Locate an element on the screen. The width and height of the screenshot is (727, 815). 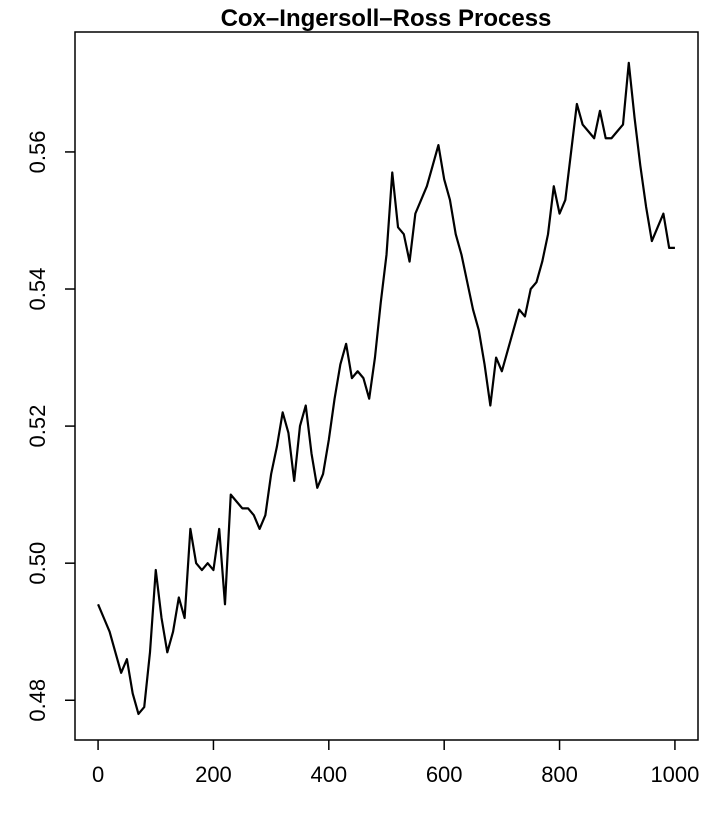
y-tick-label: 0.50 is located at coordinates (37, 563).